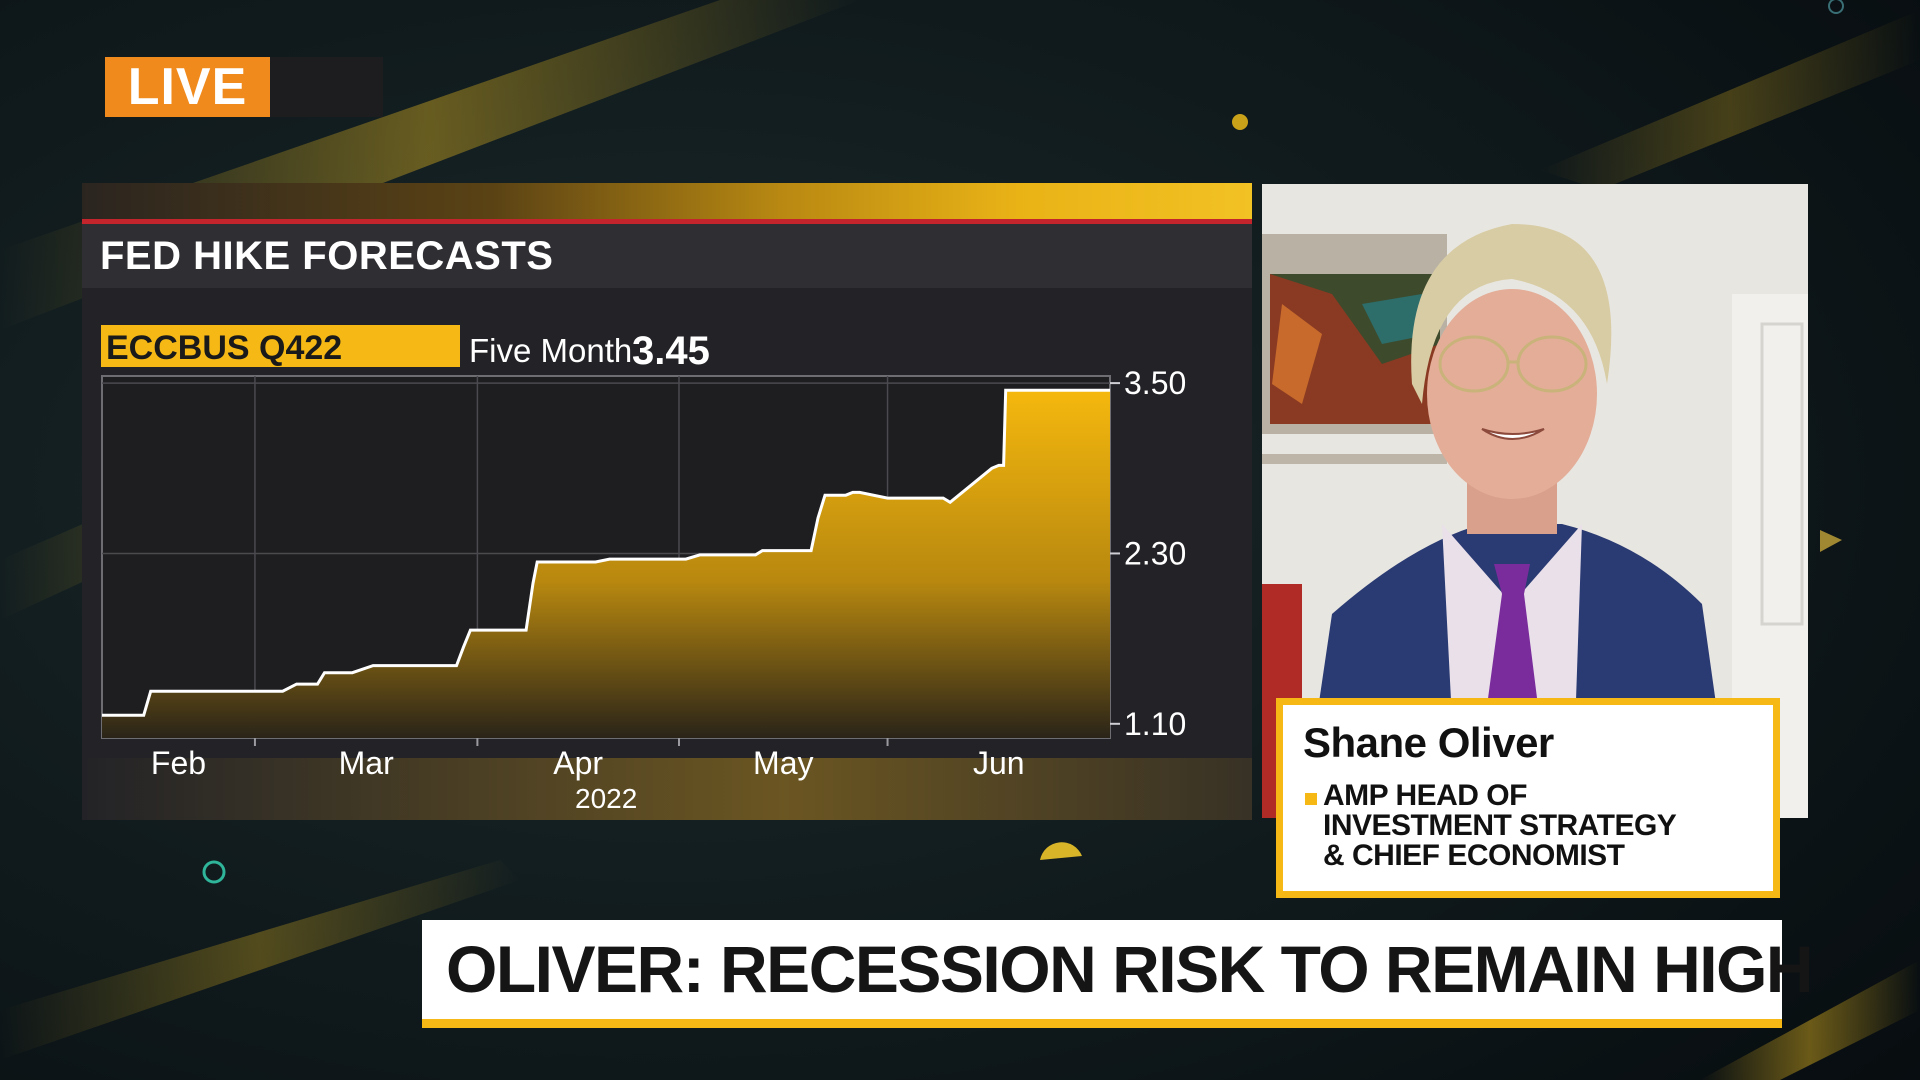 This screenshot has height=1080, width=1920. I want to click on headline-bar: OLIVER: RECESSION RISK TO REMAIN HIGH, so click(1118, 974).